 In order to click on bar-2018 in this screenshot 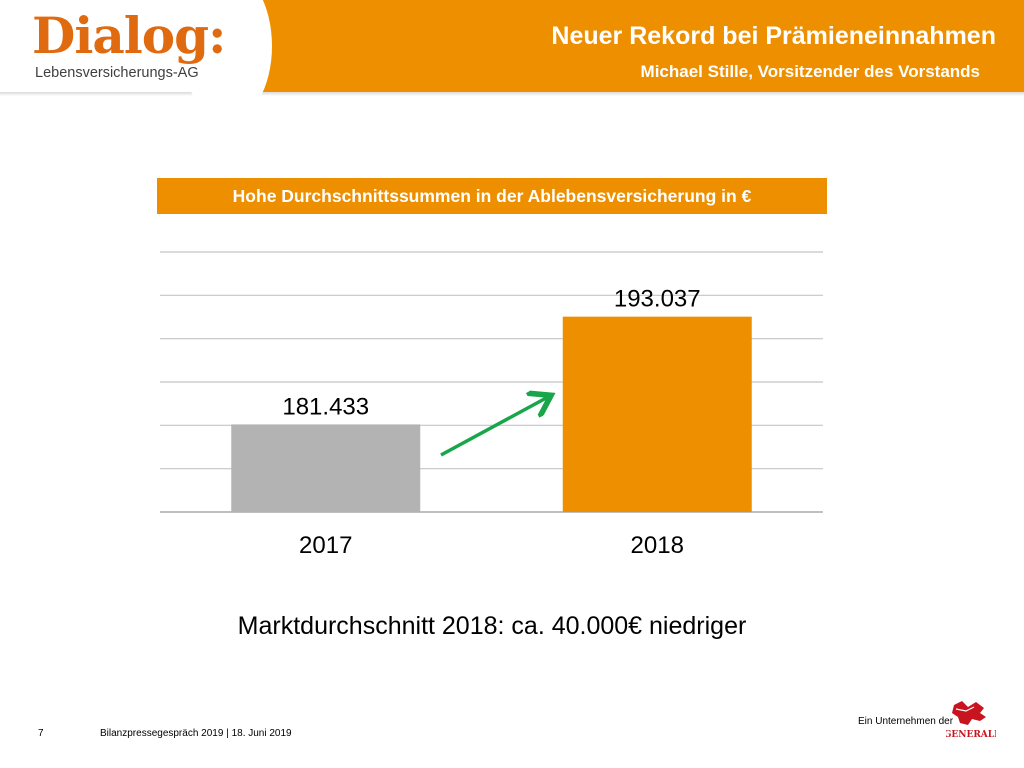, I will do `click(657, 414)`.